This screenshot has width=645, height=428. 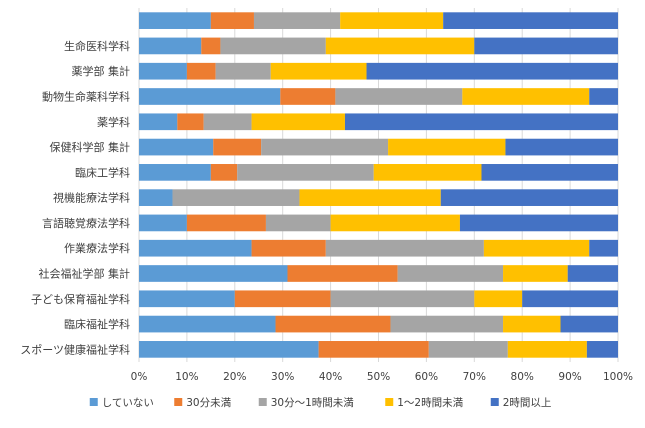 What do you see at coordinates (85, 274) in the screenshot?
I see `category-label: 社会福祉学部 集計` at bounding box center [85, 274].